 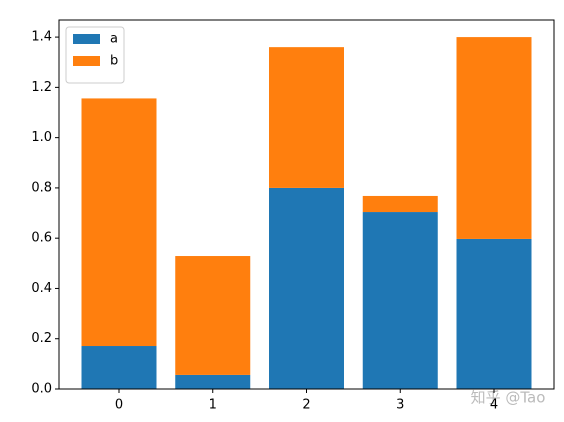 I want to click on legend-label: b, so click(x=114, y=61).